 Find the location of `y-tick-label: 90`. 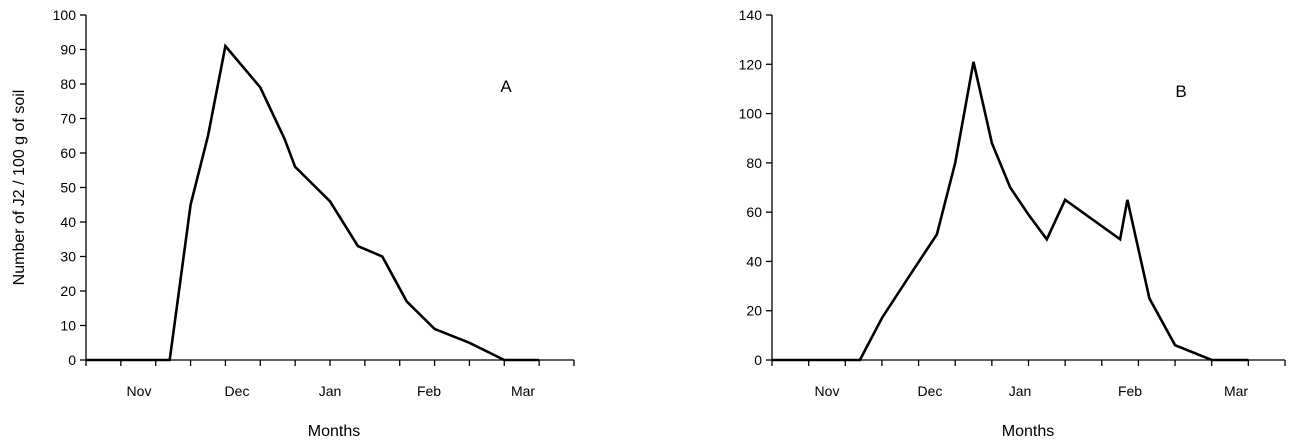

y-tick-label: 90 is located at coordinates (68, 50).